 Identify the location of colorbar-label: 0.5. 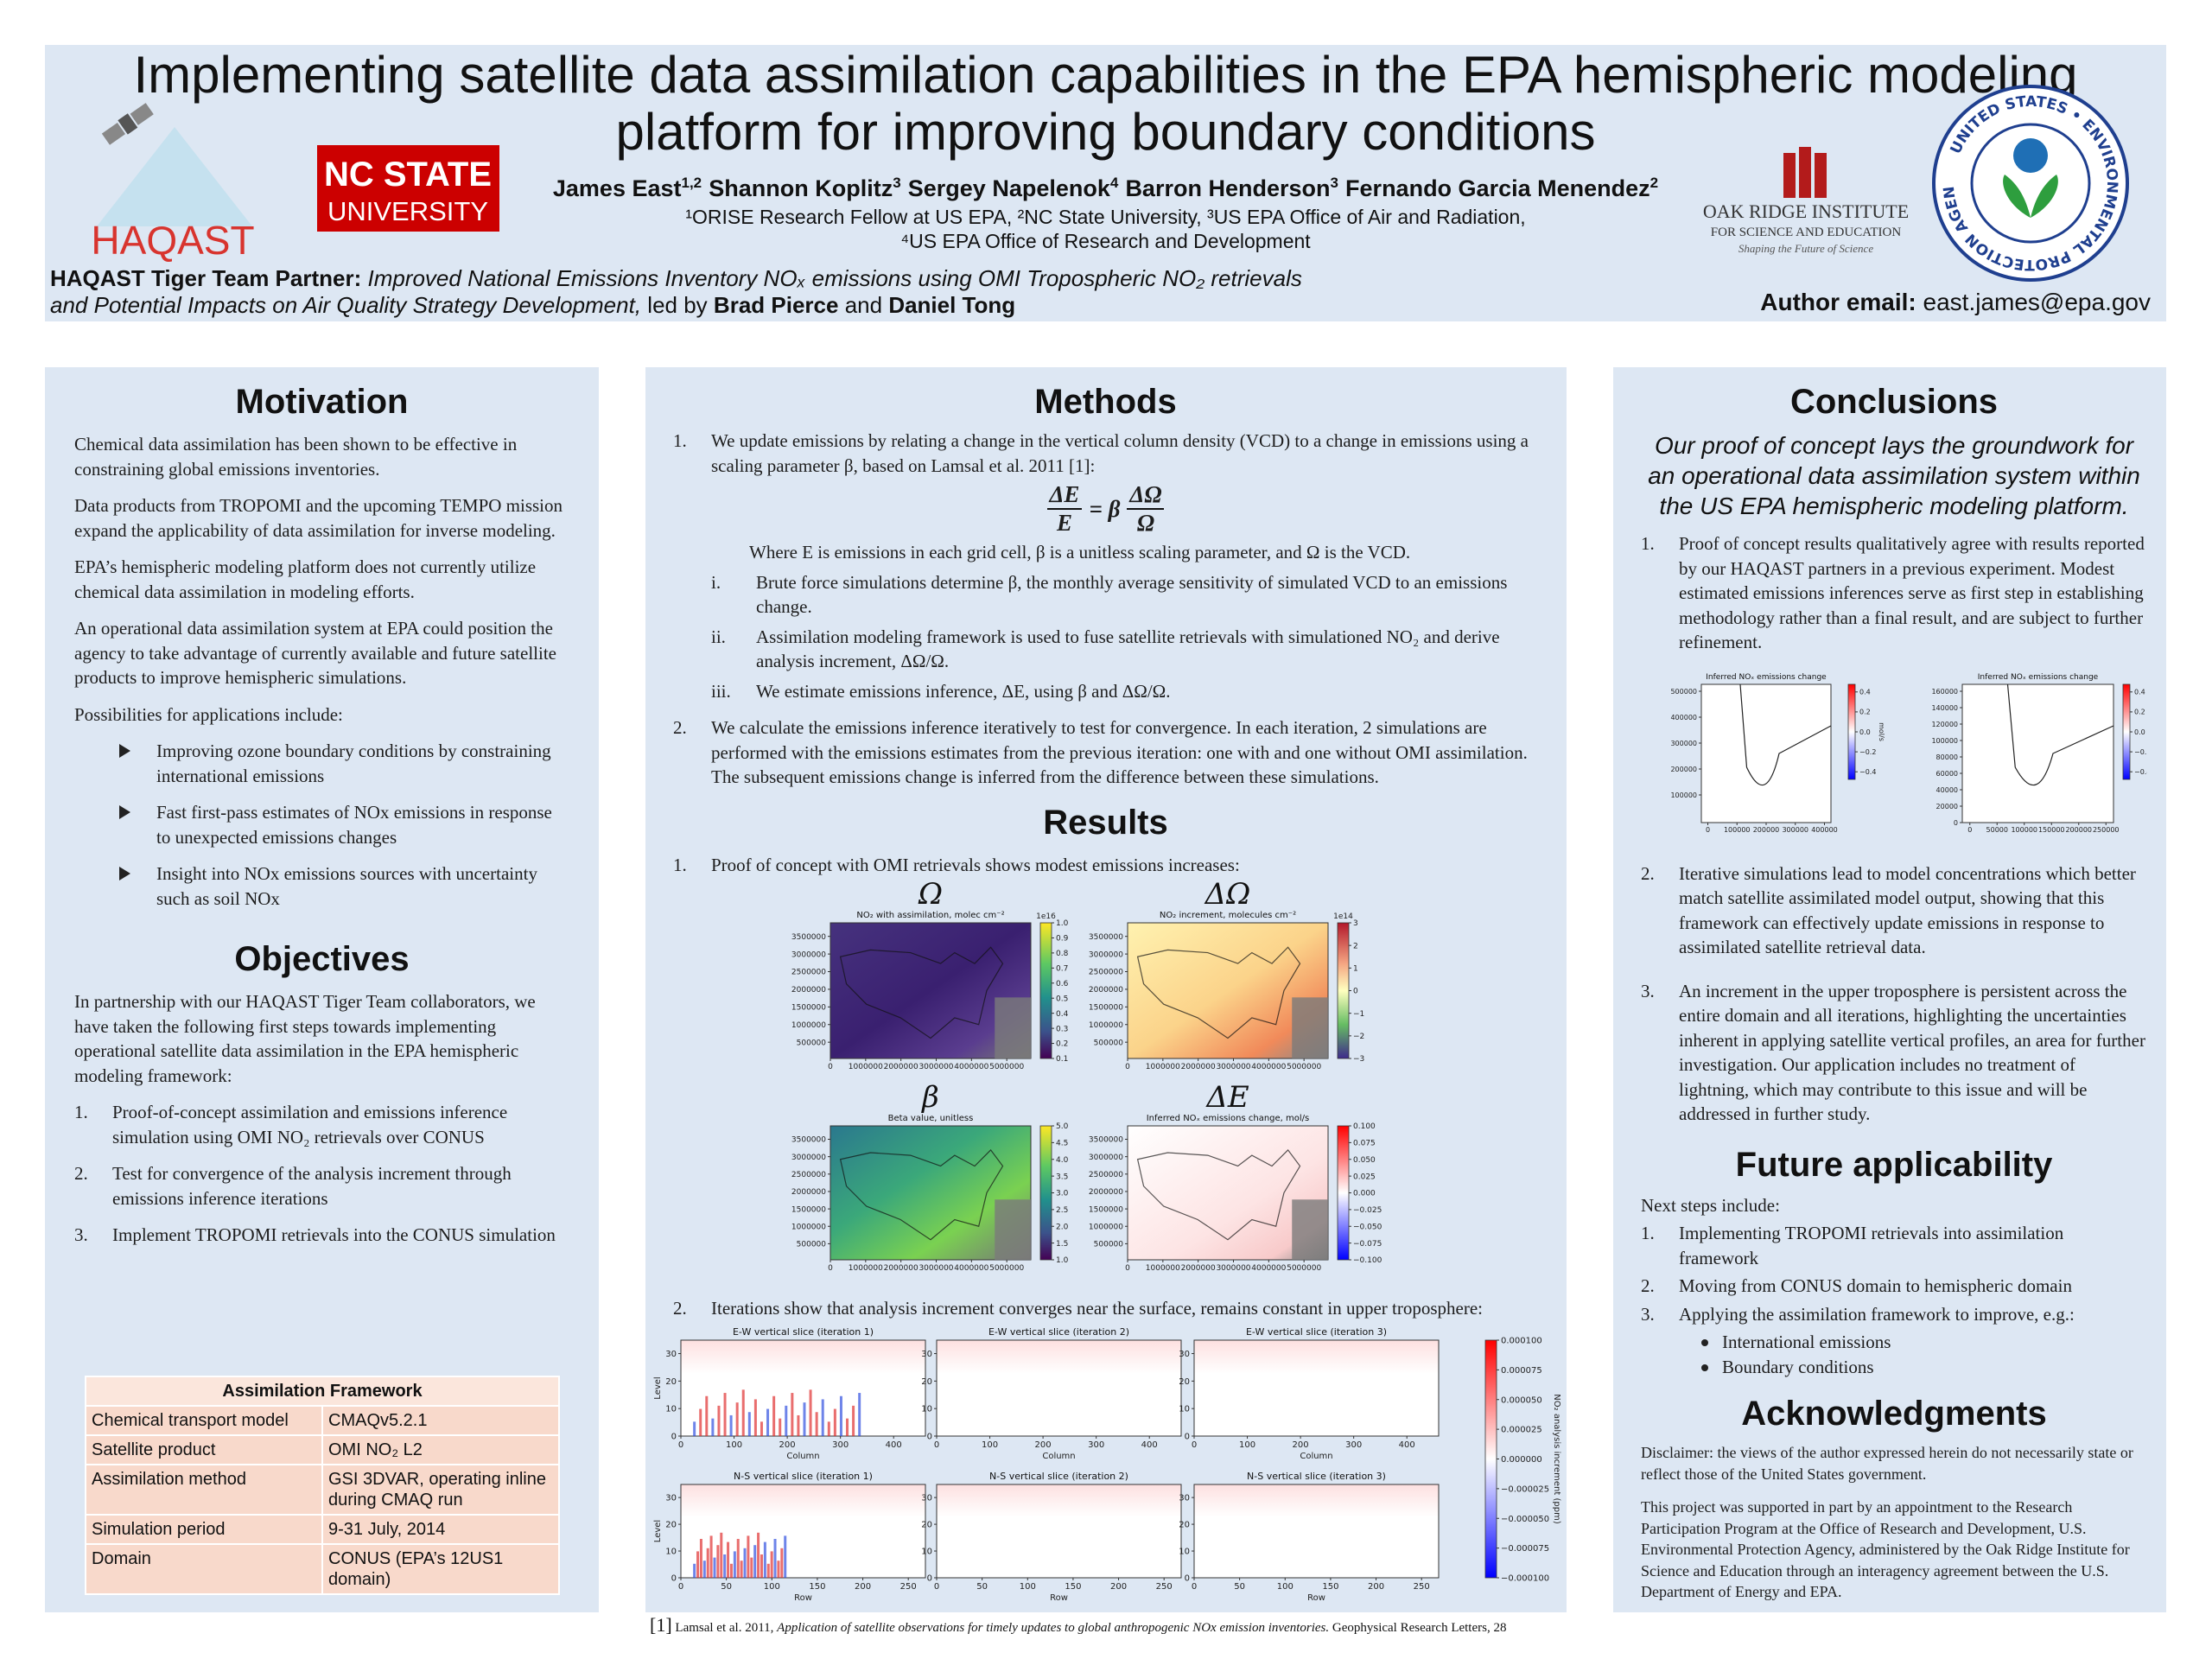
(1062, 999).